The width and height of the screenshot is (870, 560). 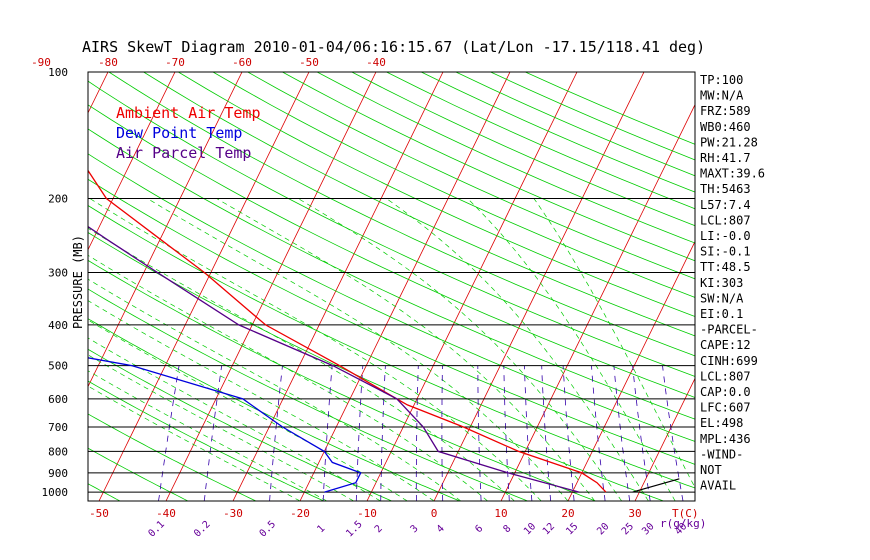 What do you see at coordinates (179, 133) in the screenshot?
I see `legend-entry: Dew Point Temp` at bounding box center [179, 133].